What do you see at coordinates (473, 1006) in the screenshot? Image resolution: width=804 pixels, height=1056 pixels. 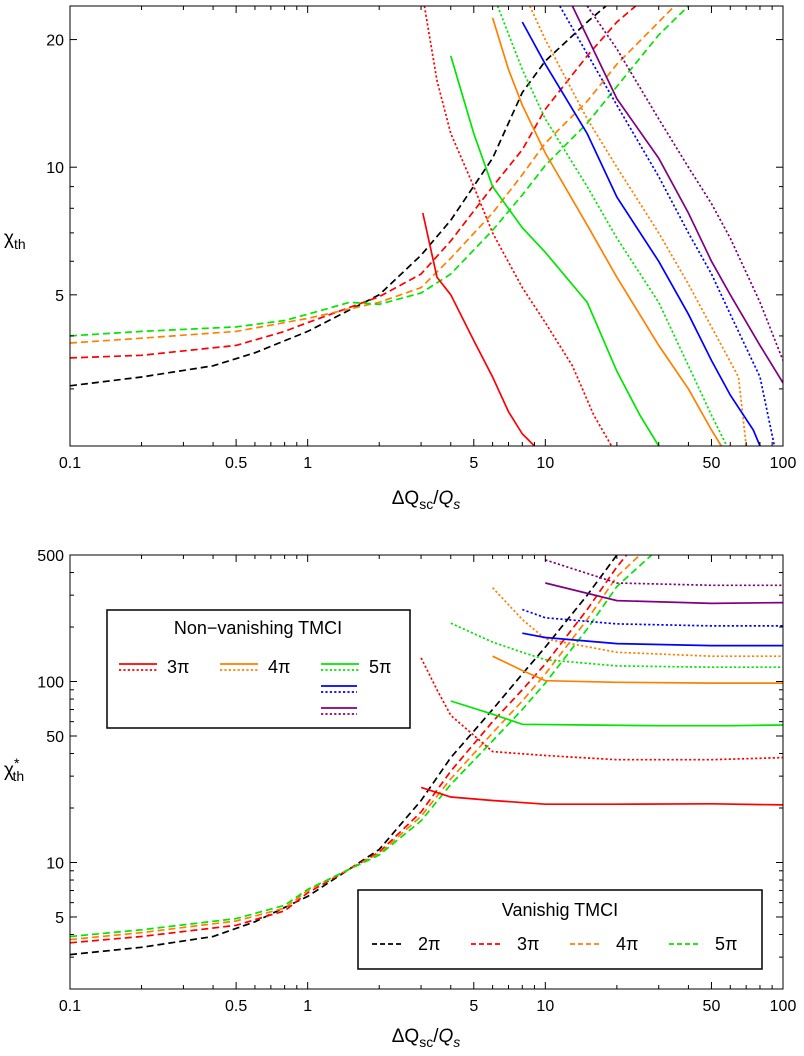 I see `bottom-xtick-label-3: 5` at bounding box center [473, 1006].